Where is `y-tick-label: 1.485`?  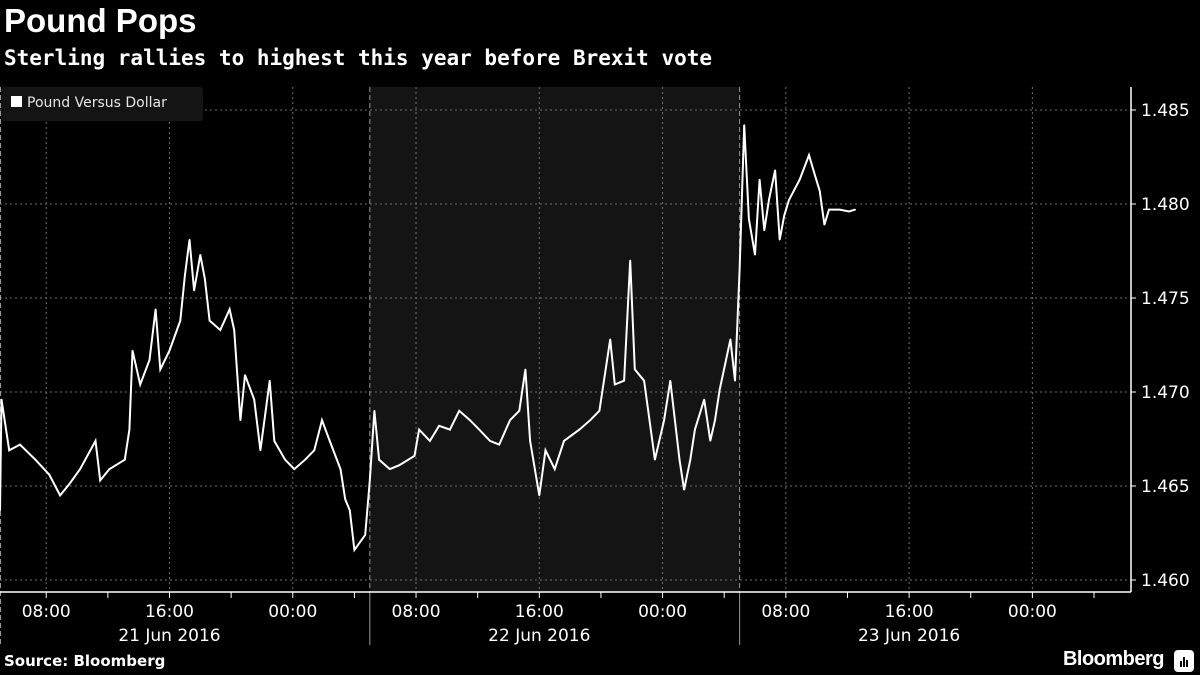 y-tick-label: 1.485 is located at coordinates (1165, 111).